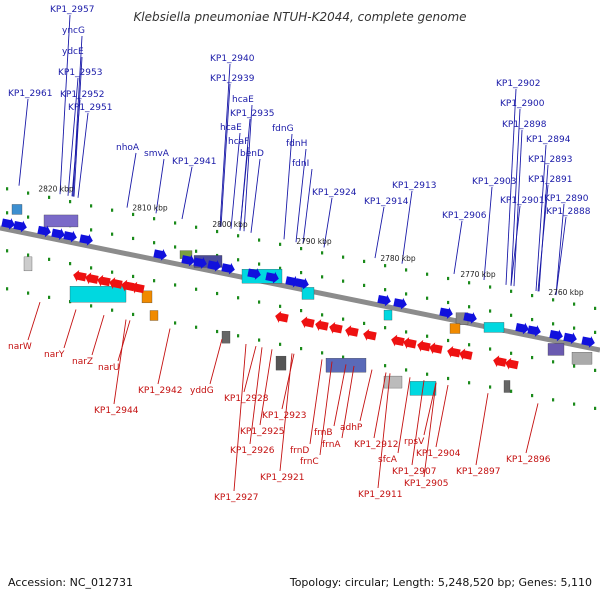 This screenshot has width=600, height=600. Describe the element at coordinates (438, 454) in the screenshot. I see `reverse-gene-label: KP1_2904` at that location.